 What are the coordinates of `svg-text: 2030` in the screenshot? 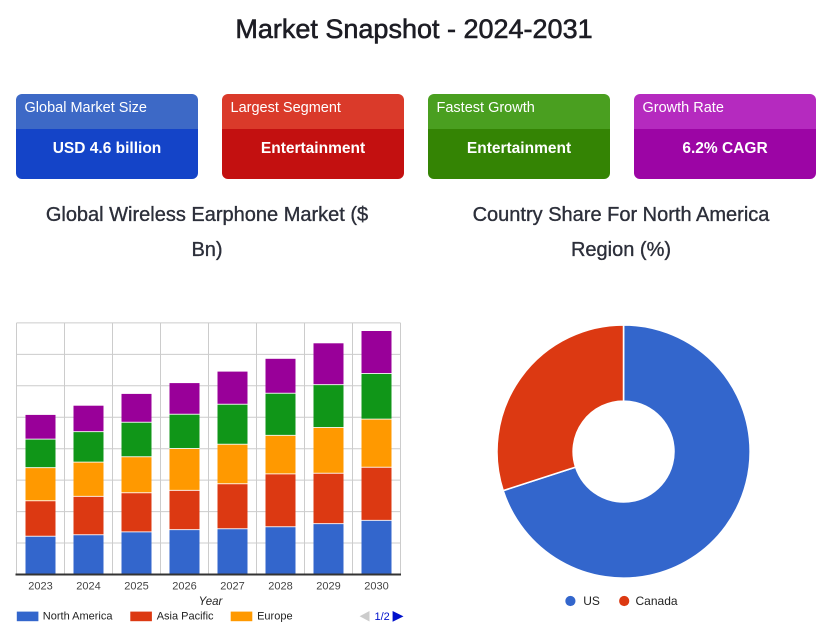 It's located at (376, 587).